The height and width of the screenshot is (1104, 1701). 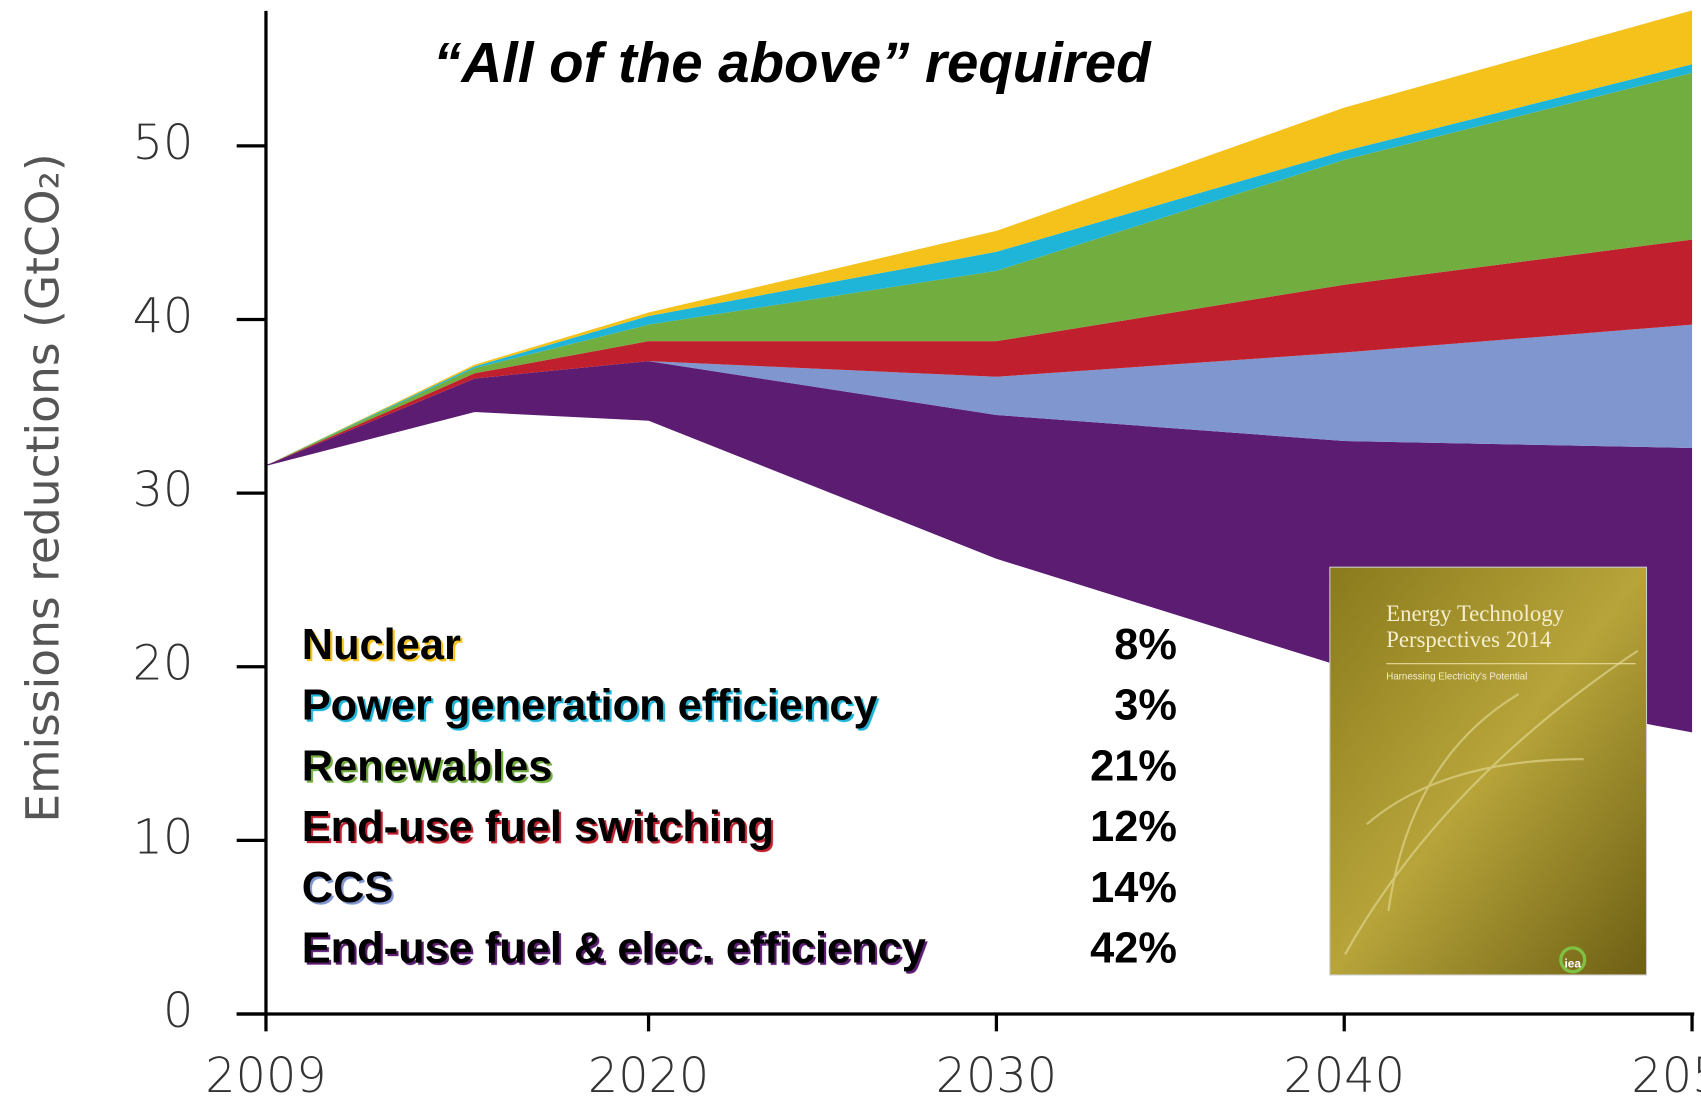 I want to click on y-tick-label: 20, so click(x=163, y=664).